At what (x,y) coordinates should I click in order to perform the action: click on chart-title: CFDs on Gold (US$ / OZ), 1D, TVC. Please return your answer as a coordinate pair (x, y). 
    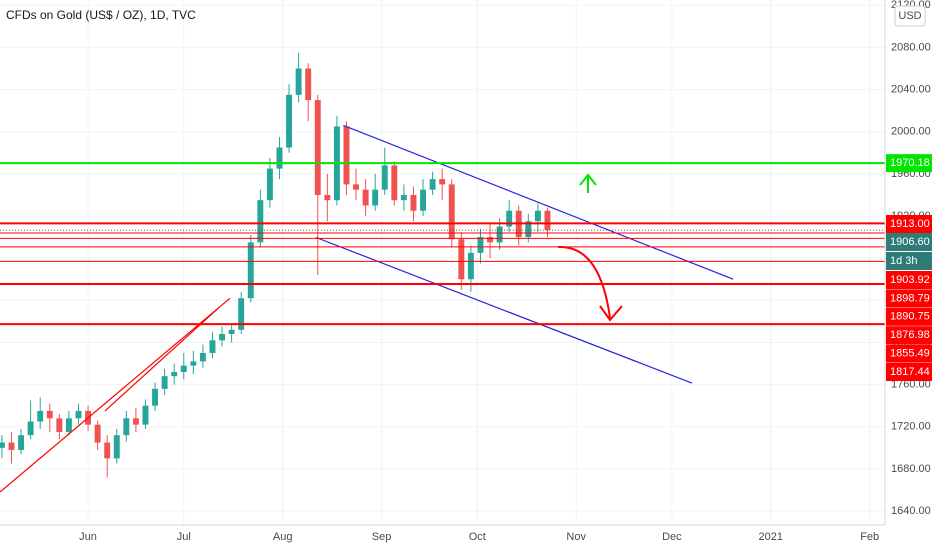
    Looking at the image, I should click on (101, 15).